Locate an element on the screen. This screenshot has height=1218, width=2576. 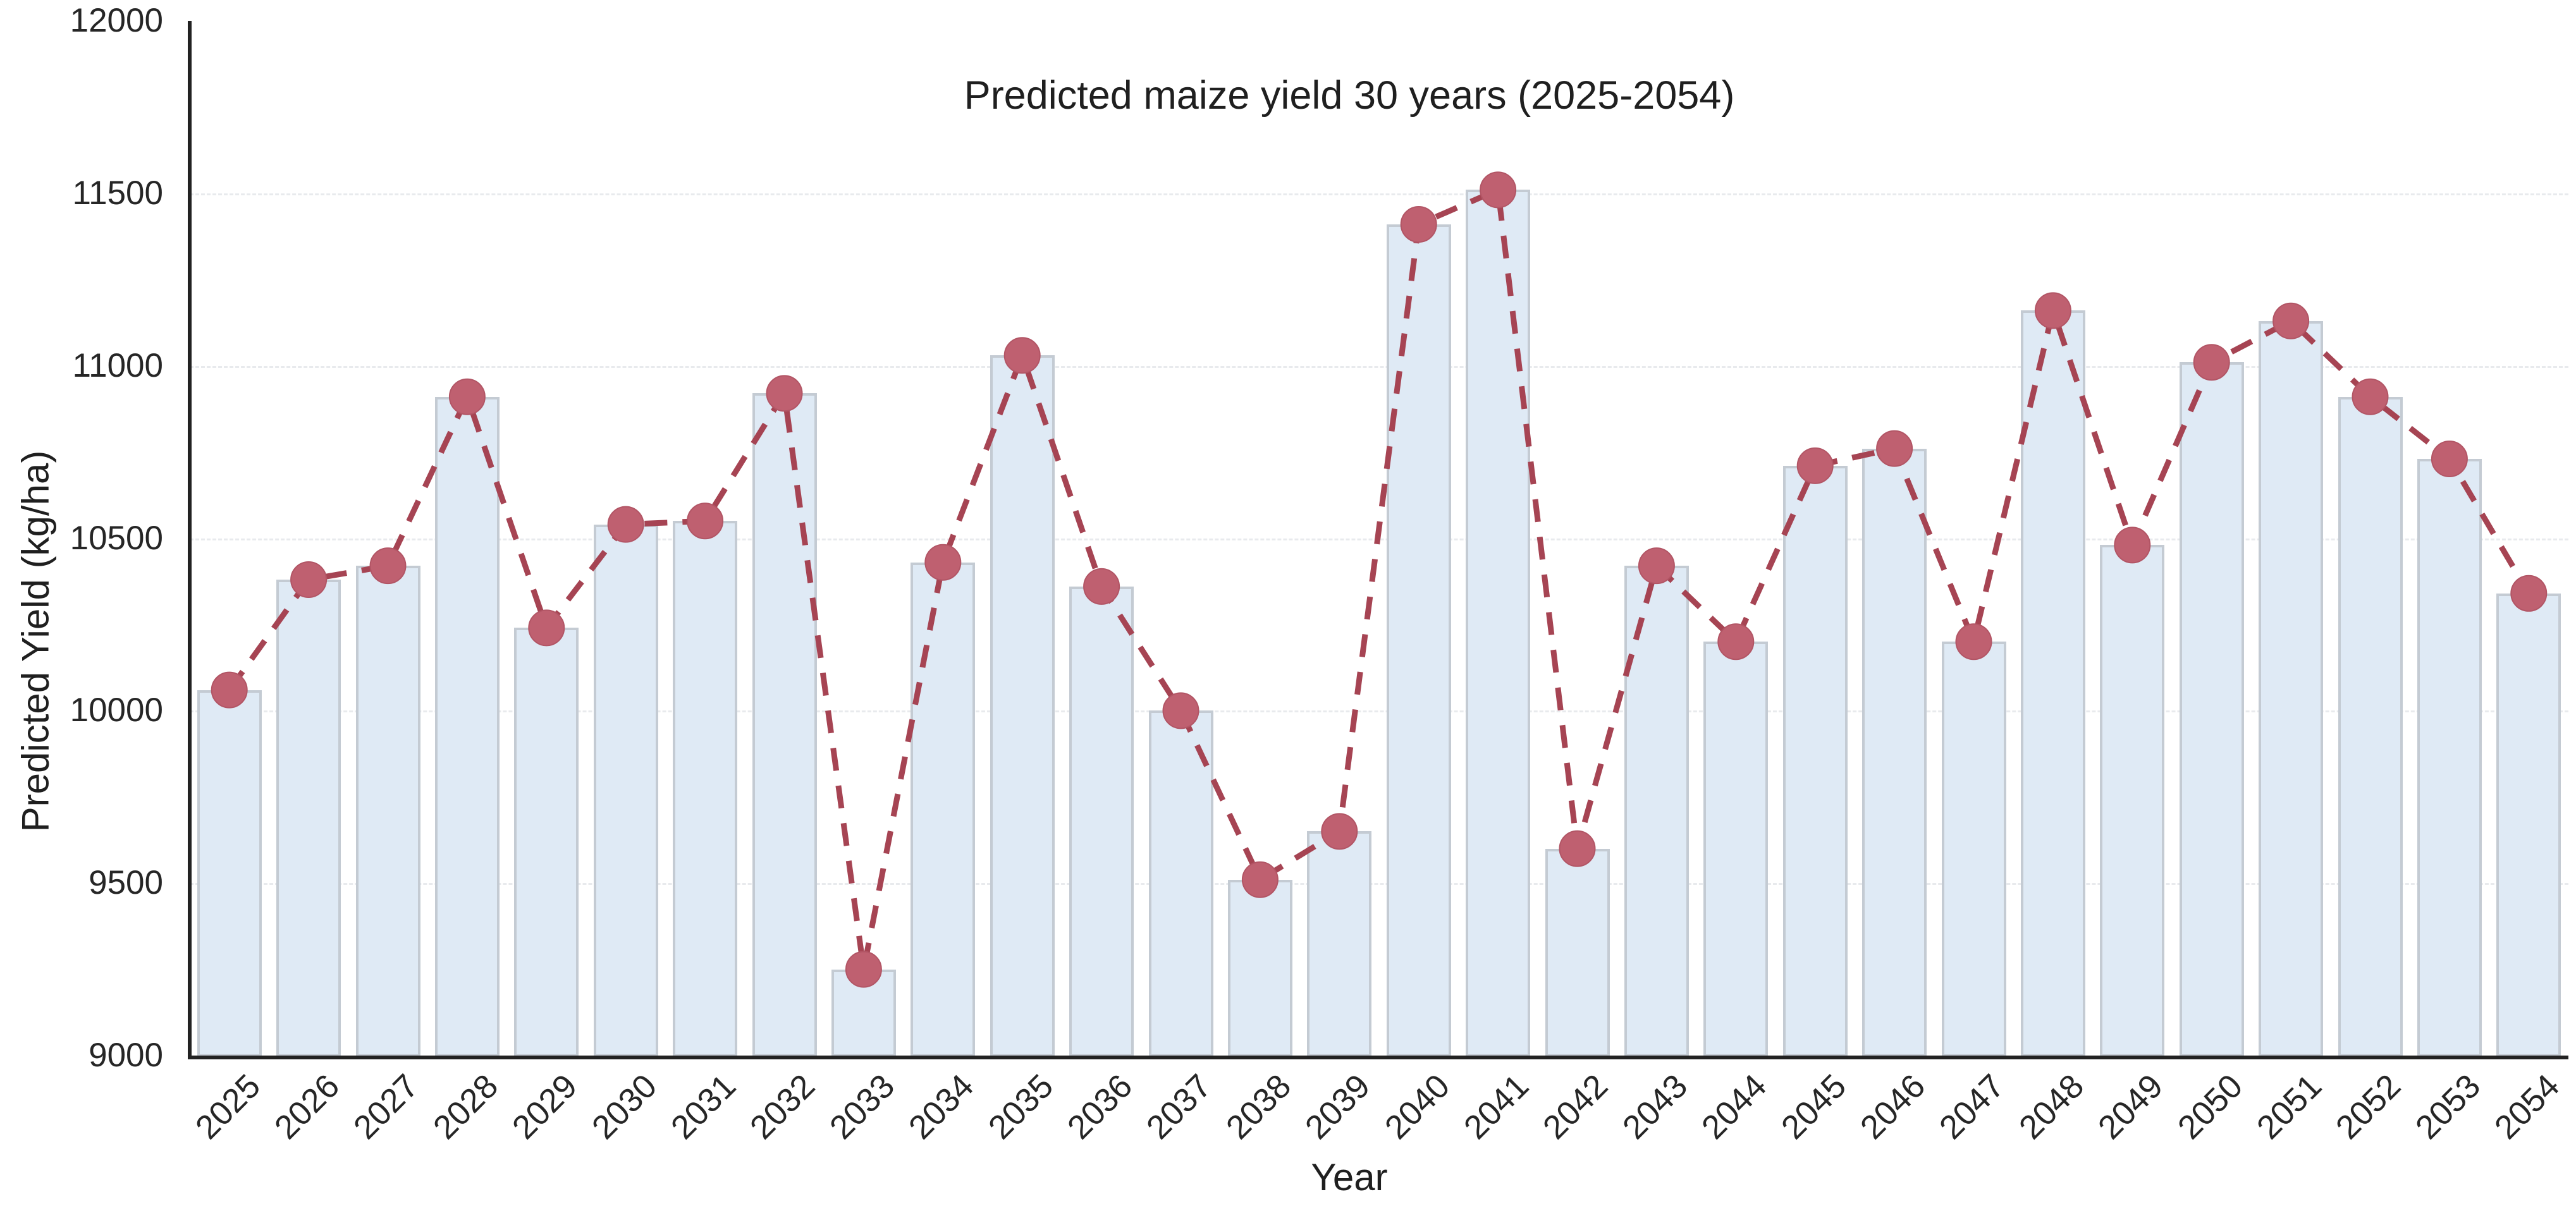
bar-2034 is located at coordinates (943, 810).